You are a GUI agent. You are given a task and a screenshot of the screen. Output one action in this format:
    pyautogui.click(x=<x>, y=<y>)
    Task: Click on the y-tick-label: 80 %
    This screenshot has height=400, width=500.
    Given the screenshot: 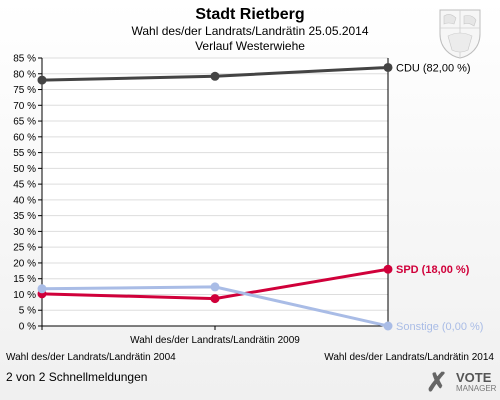 What is the action you would take?
    pyautogui.click(x=24, y=74)
    